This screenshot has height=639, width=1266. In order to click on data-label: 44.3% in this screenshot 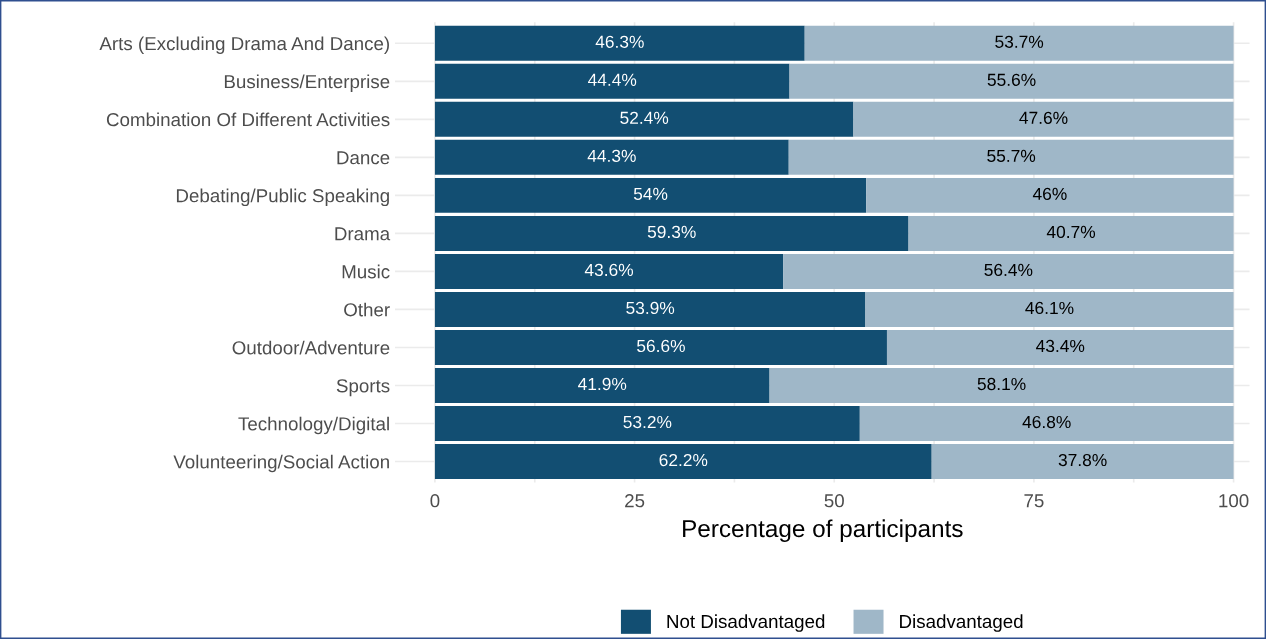, I will do `click(611, 156)`.